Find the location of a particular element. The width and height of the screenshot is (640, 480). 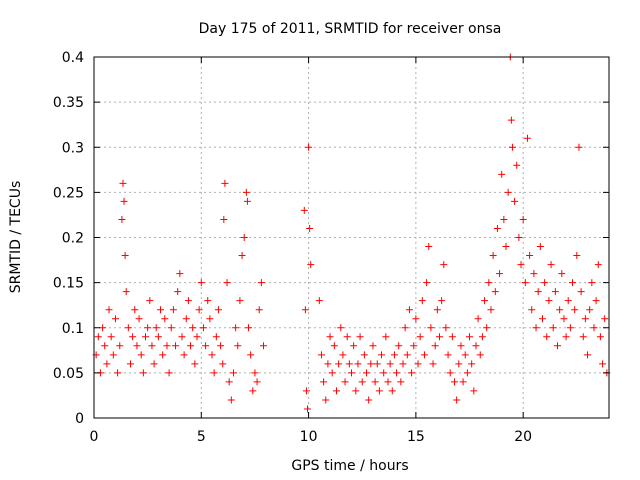

y-tick-label: 0.05 is located at coordinates (68, 374).